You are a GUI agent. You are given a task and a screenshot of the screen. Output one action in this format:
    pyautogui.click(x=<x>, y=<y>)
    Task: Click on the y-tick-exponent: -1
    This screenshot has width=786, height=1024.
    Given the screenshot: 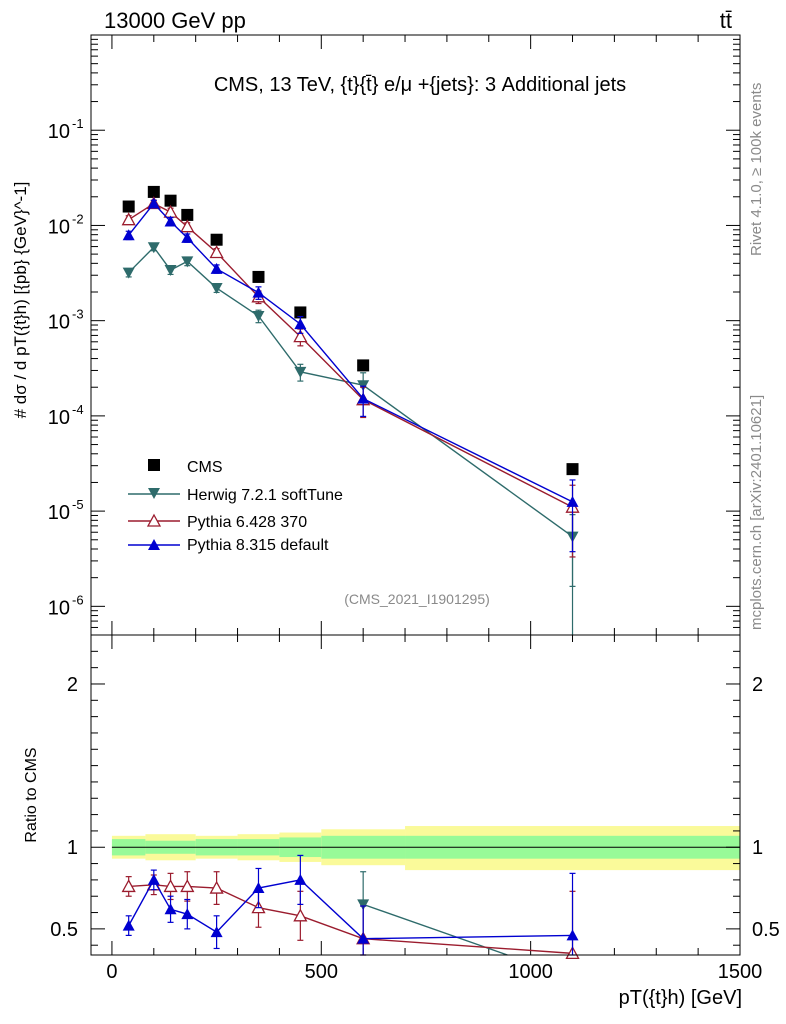 What is the action you would take?
    pyautogui.click(x=78, y=123)
    